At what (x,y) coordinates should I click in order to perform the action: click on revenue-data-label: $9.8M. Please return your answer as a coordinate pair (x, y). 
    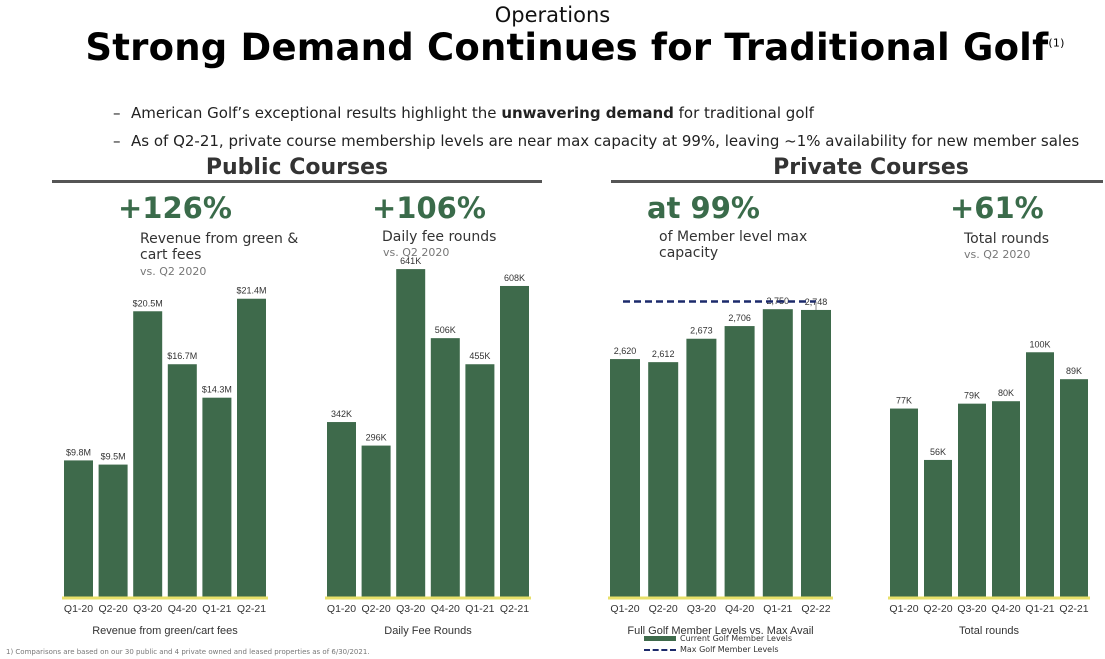
    Looking at the image, I should click on (78, 452).